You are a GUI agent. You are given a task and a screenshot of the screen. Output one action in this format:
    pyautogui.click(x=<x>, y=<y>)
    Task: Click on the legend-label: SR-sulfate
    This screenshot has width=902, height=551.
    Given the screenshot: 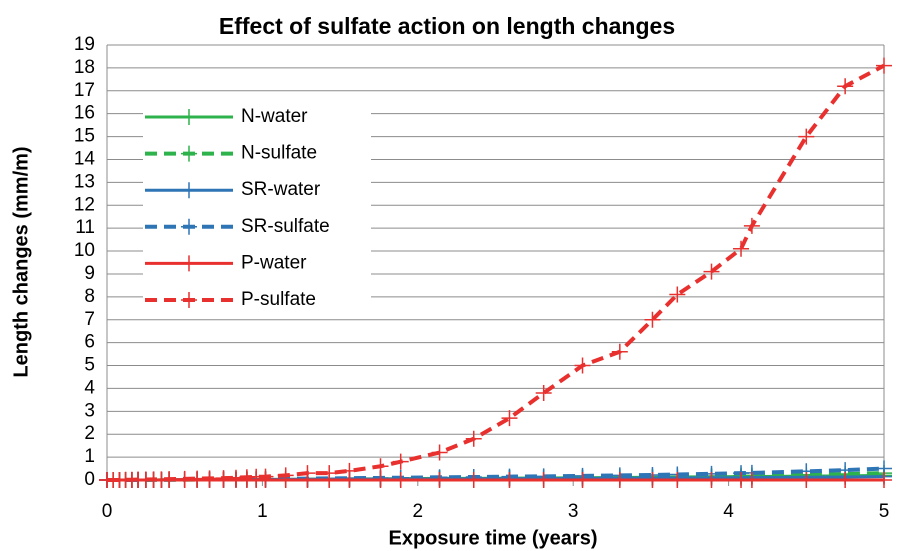 What is the action you would take?
    pyautogui.click(x=285, y=226)
    